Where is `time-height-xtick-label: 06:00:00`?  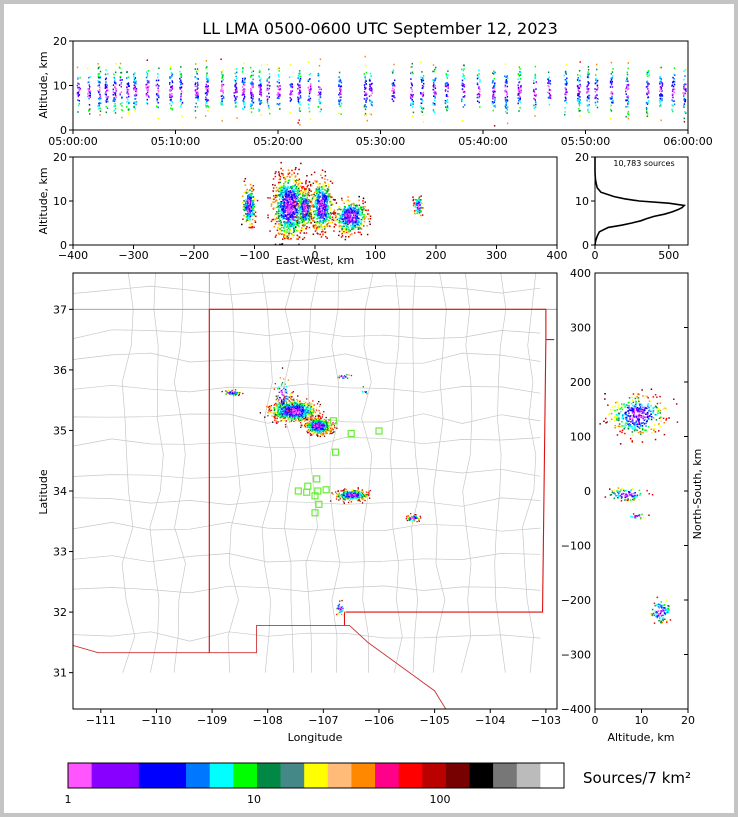 time-height-xtick-label: 06:00:00 is located at coordinates (687, 141).